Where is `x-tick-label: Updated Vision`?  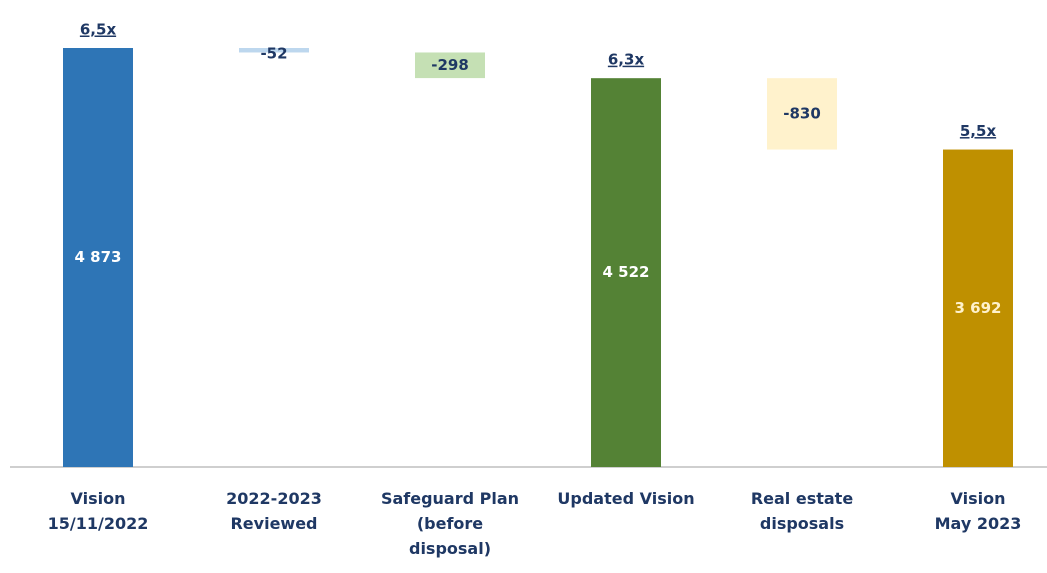
x-tick-label: Updated Vision is located at coordinates (626, 498).